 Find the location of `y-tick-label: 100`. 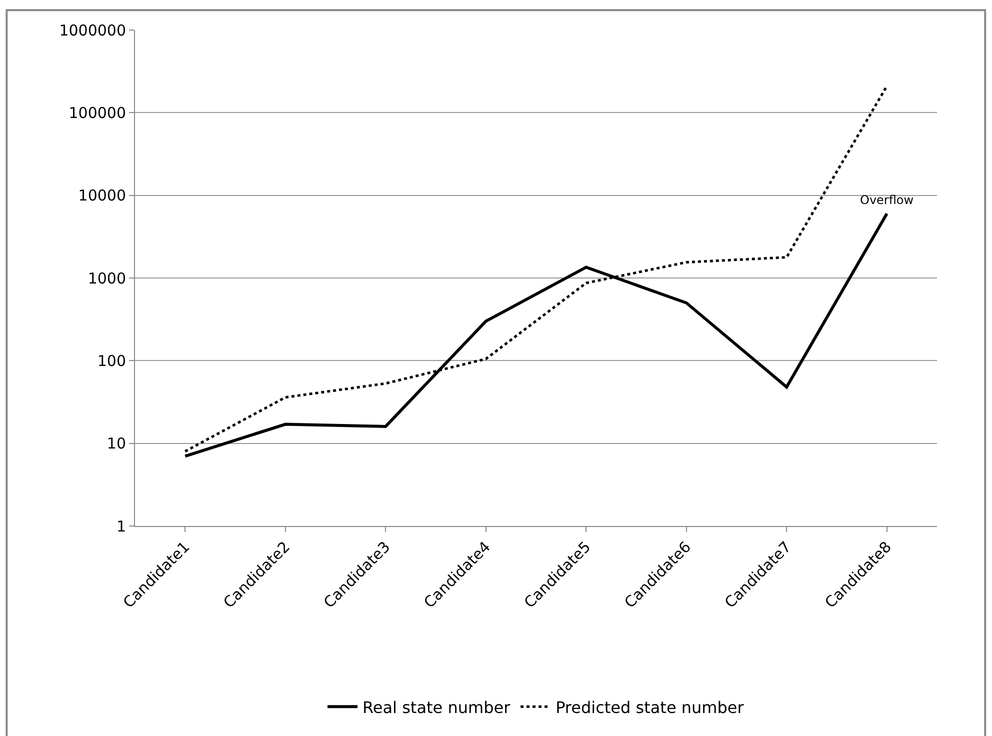

y-tick-label: 100 is located at coordinates (111, 361).